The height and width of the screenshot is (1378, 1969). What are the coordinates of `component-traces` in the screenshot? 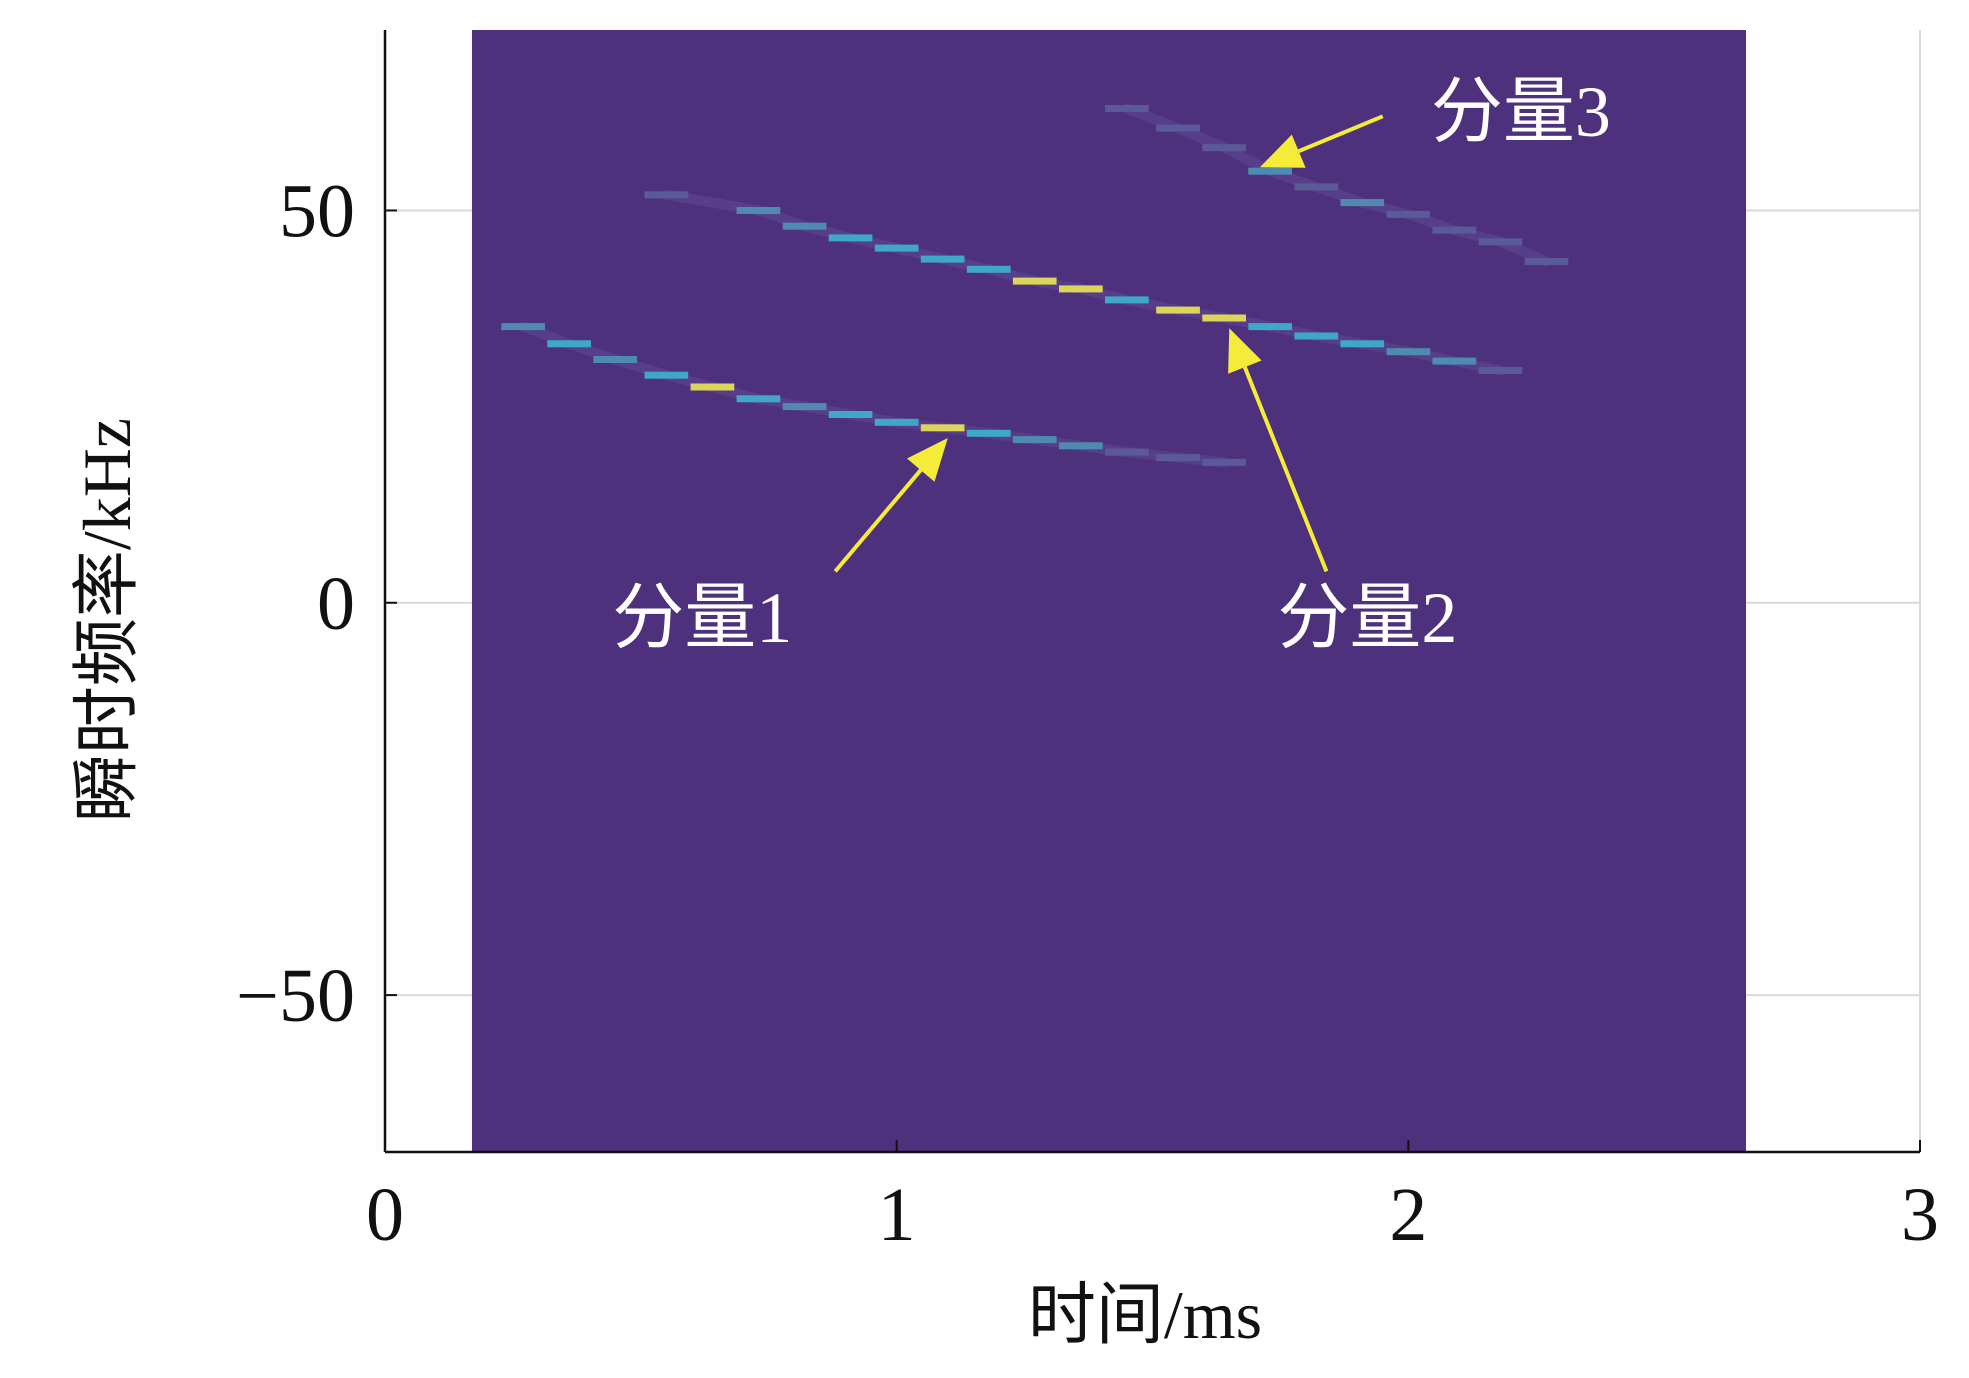 It's located at (1035, 285).